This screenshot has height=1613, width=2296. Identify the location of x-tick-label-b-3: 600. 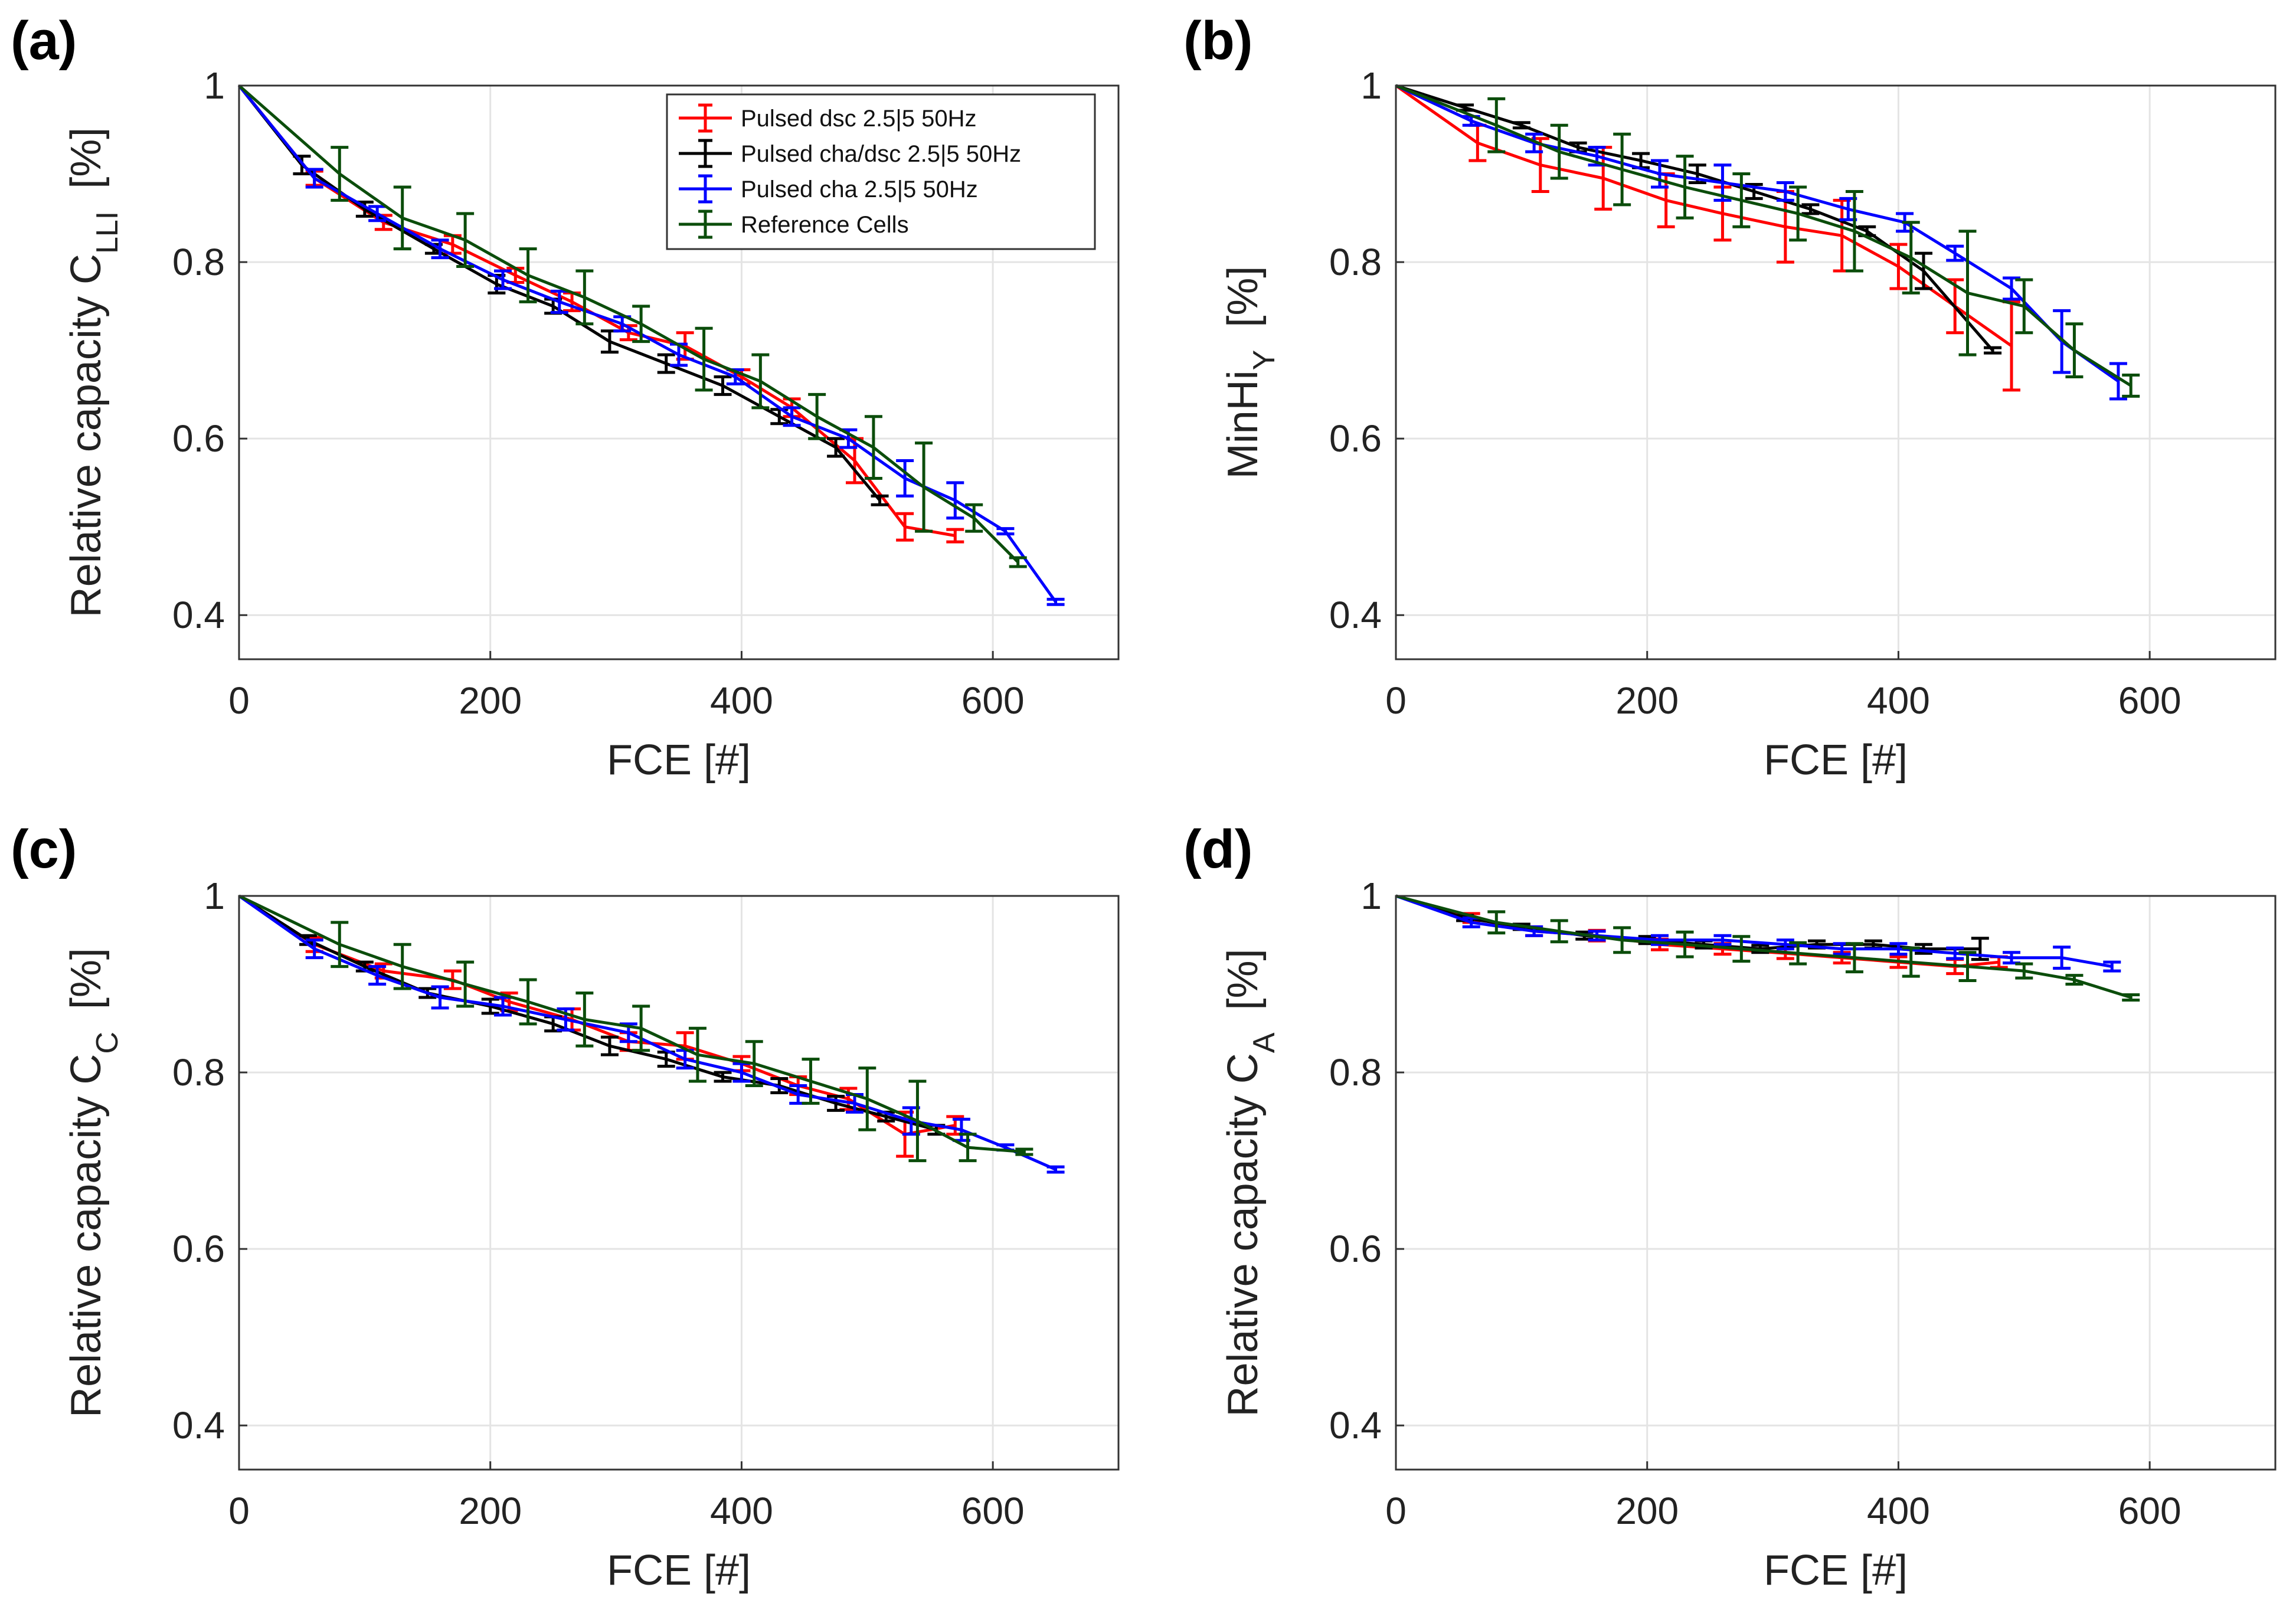
(2149, 700).